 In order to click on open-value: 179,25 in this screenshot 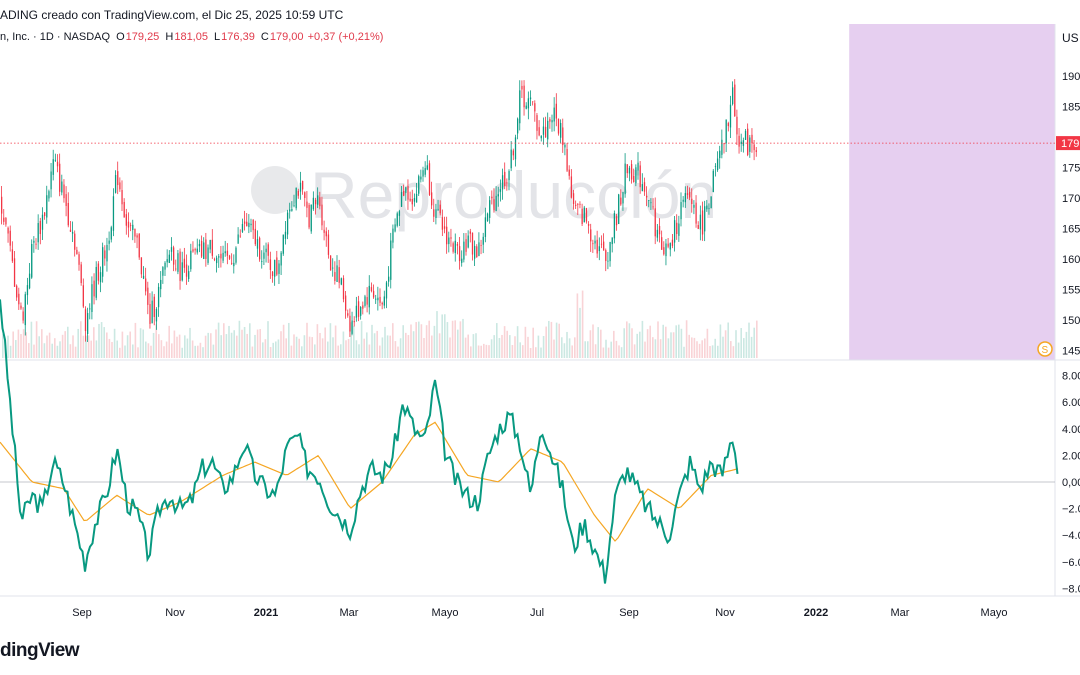, I will do `click(142, 37)`.